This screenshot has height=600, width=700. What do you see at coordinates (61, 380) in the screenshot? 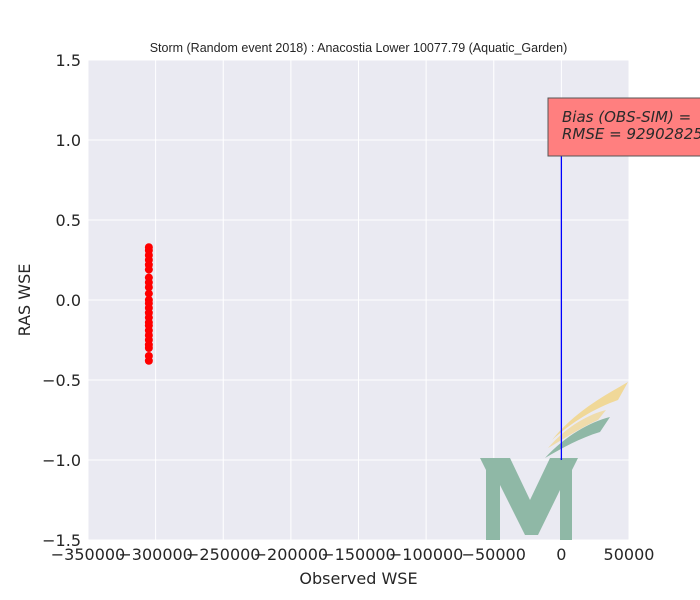
I see `y-tick-label: −0.5` at bounding box center [61, 380].